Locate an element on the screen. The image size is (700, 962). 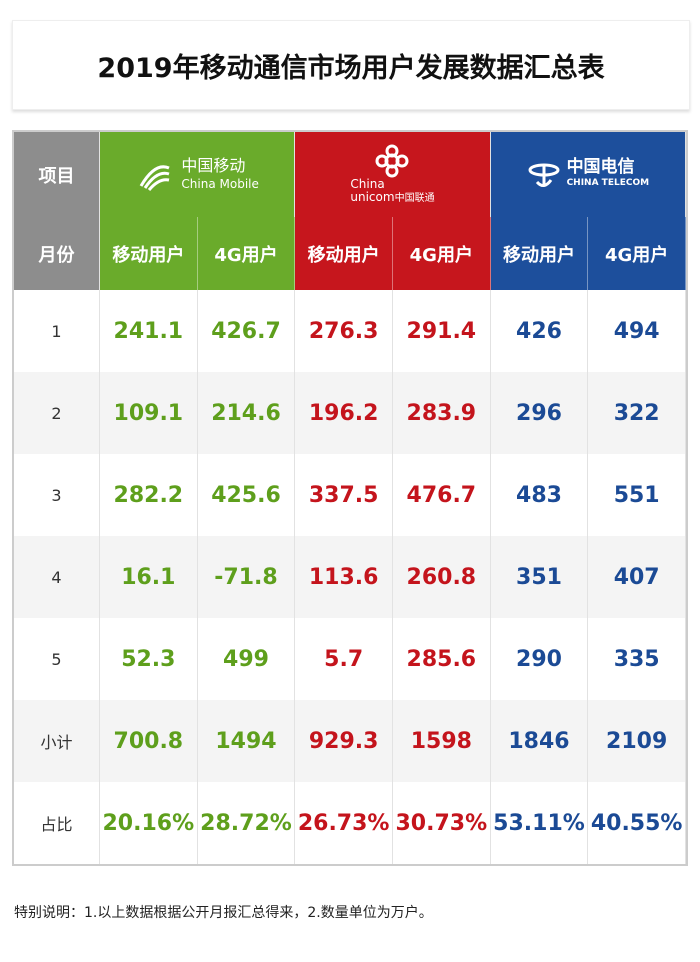
data-cell: 214.6 is located at coordinates (246, 413).